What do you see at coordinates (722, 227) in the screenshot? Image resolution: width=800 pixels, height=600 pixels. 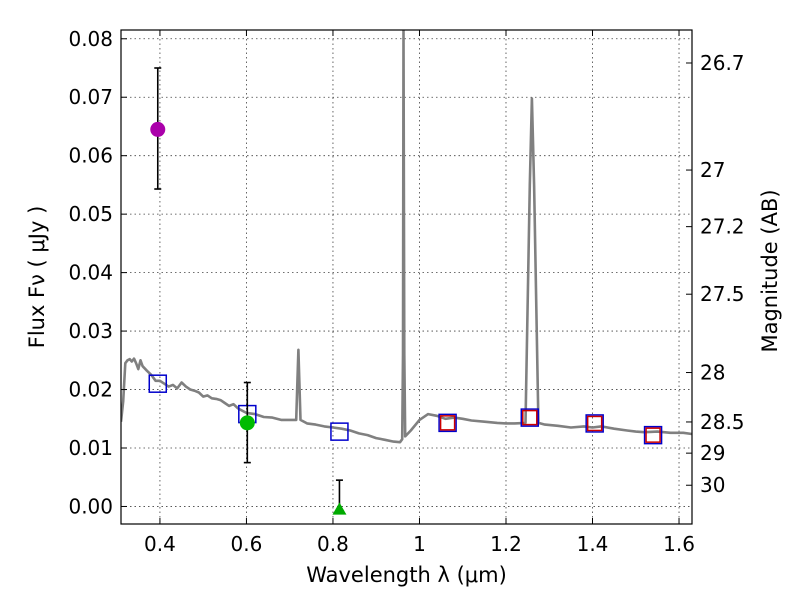 I see `y2-tick-label: 27.2` at bounding box center [722, 227].